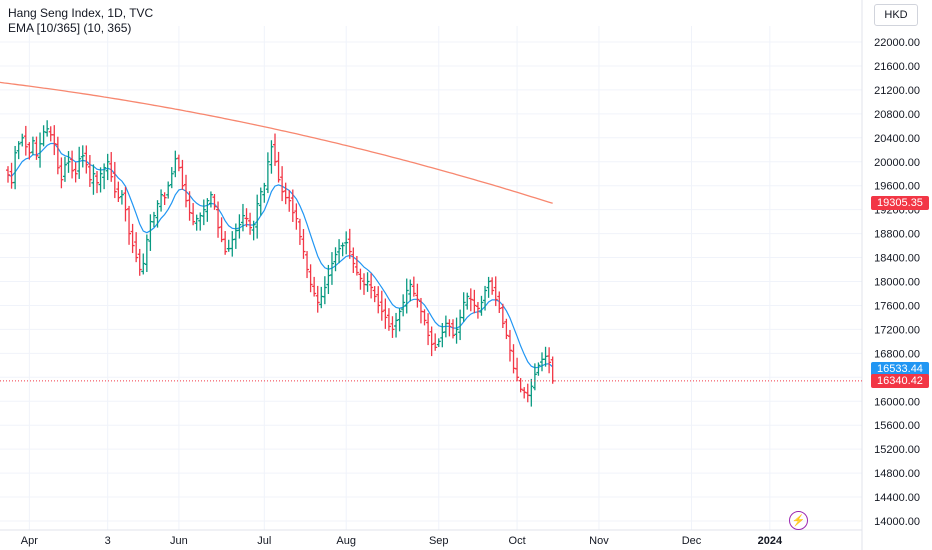 The width and height of the screenshot is (932, 550). Describe the element at coordinates (897, 91) in the screenshot. I see `y-tick-label: 21200.00` at that location.